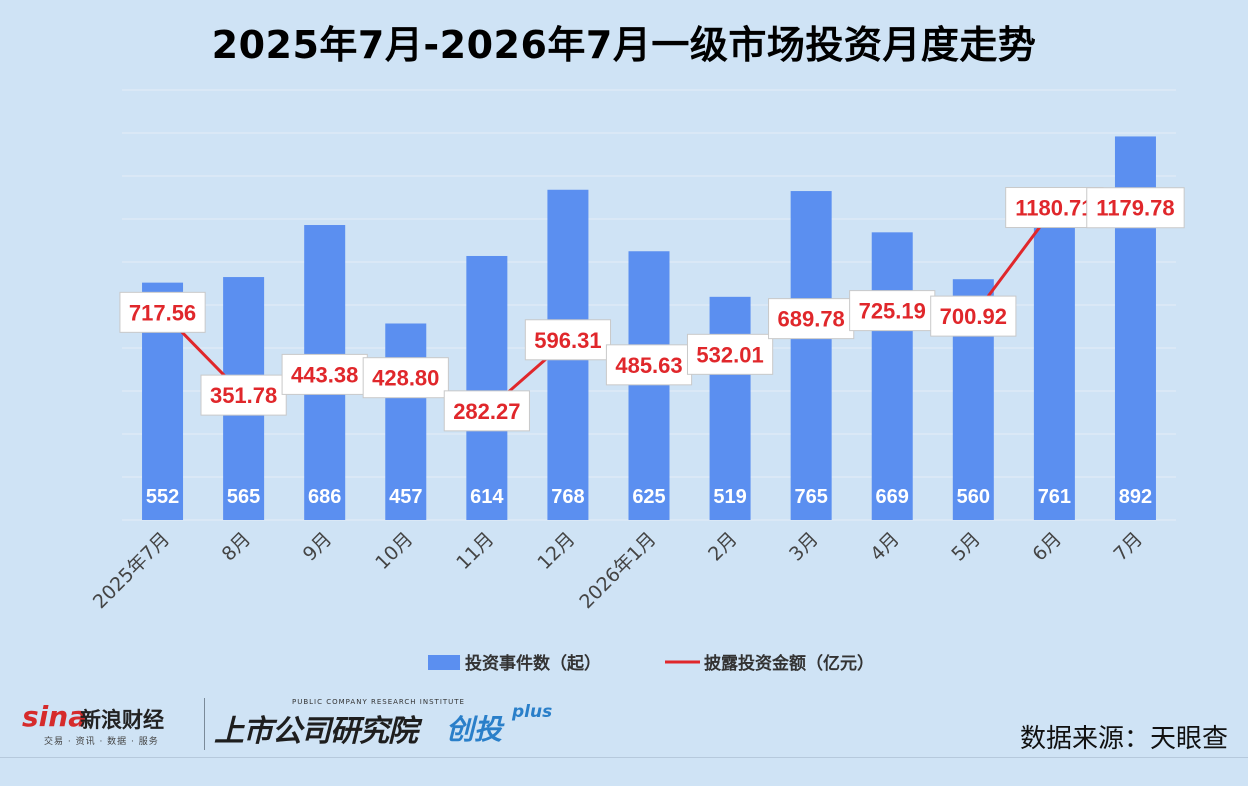  I want to click on line-value-label: 689.78, so click(811, 319).